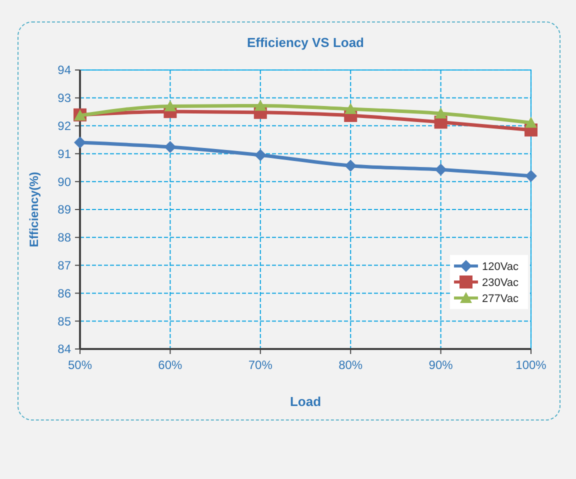 The height and width of the screenshot is (479, 576). What do you see at coordinates (65, 237) in the screenshot?
I see `y-tick-label: 88` at bounding box center [65, 237].